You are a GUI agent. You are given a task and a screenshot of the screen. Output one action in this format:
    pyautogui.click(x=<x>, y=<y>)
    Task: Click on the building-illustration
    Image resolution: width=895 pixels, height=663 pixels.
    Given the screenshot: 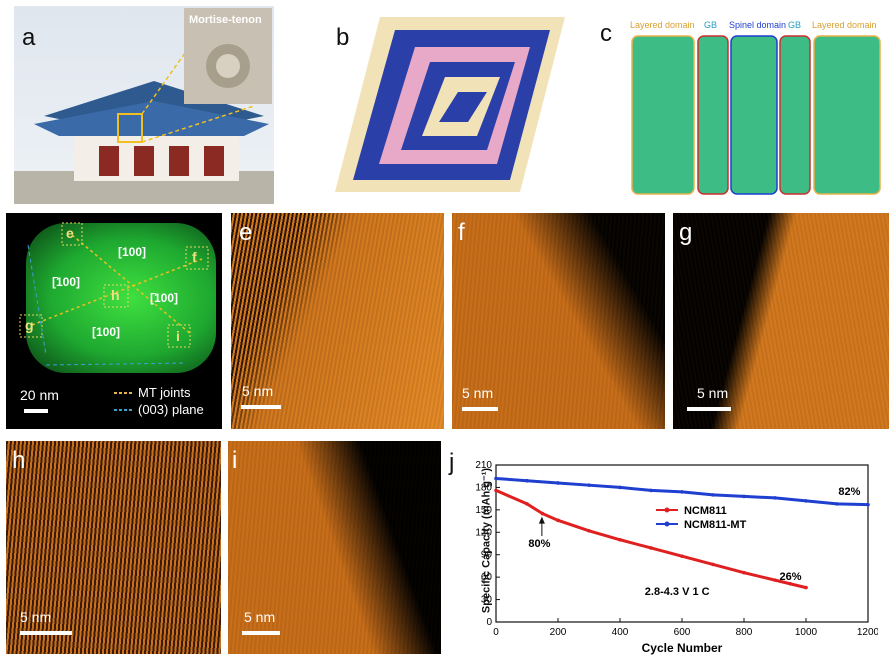 What is the action you would take?
    pyautogui.click(x=144, y=106)
    